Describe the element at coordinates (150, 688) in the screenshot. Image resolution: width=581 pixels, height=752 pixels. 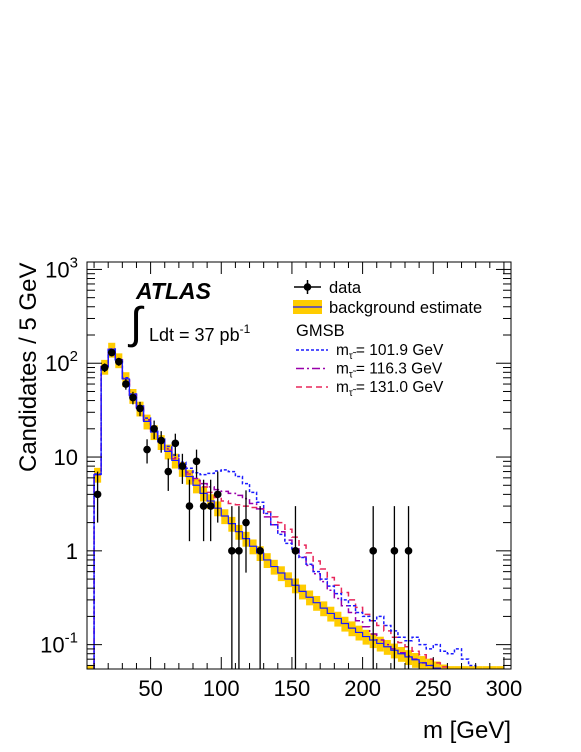
I see `x-tick-label: 50` at that location.